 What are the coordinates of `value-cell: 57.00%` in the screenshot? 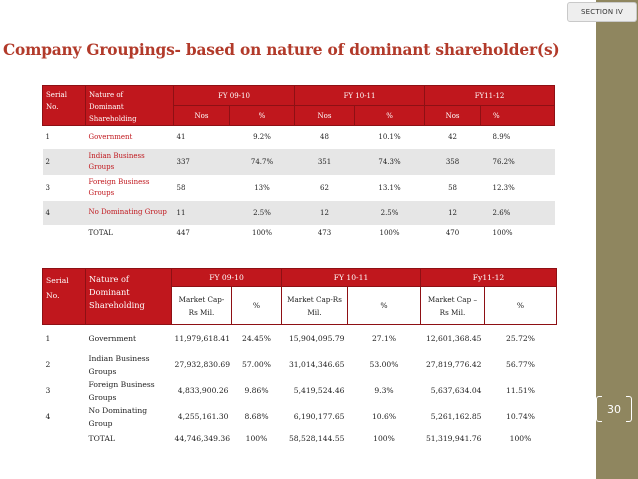 It's located at (256, 364).